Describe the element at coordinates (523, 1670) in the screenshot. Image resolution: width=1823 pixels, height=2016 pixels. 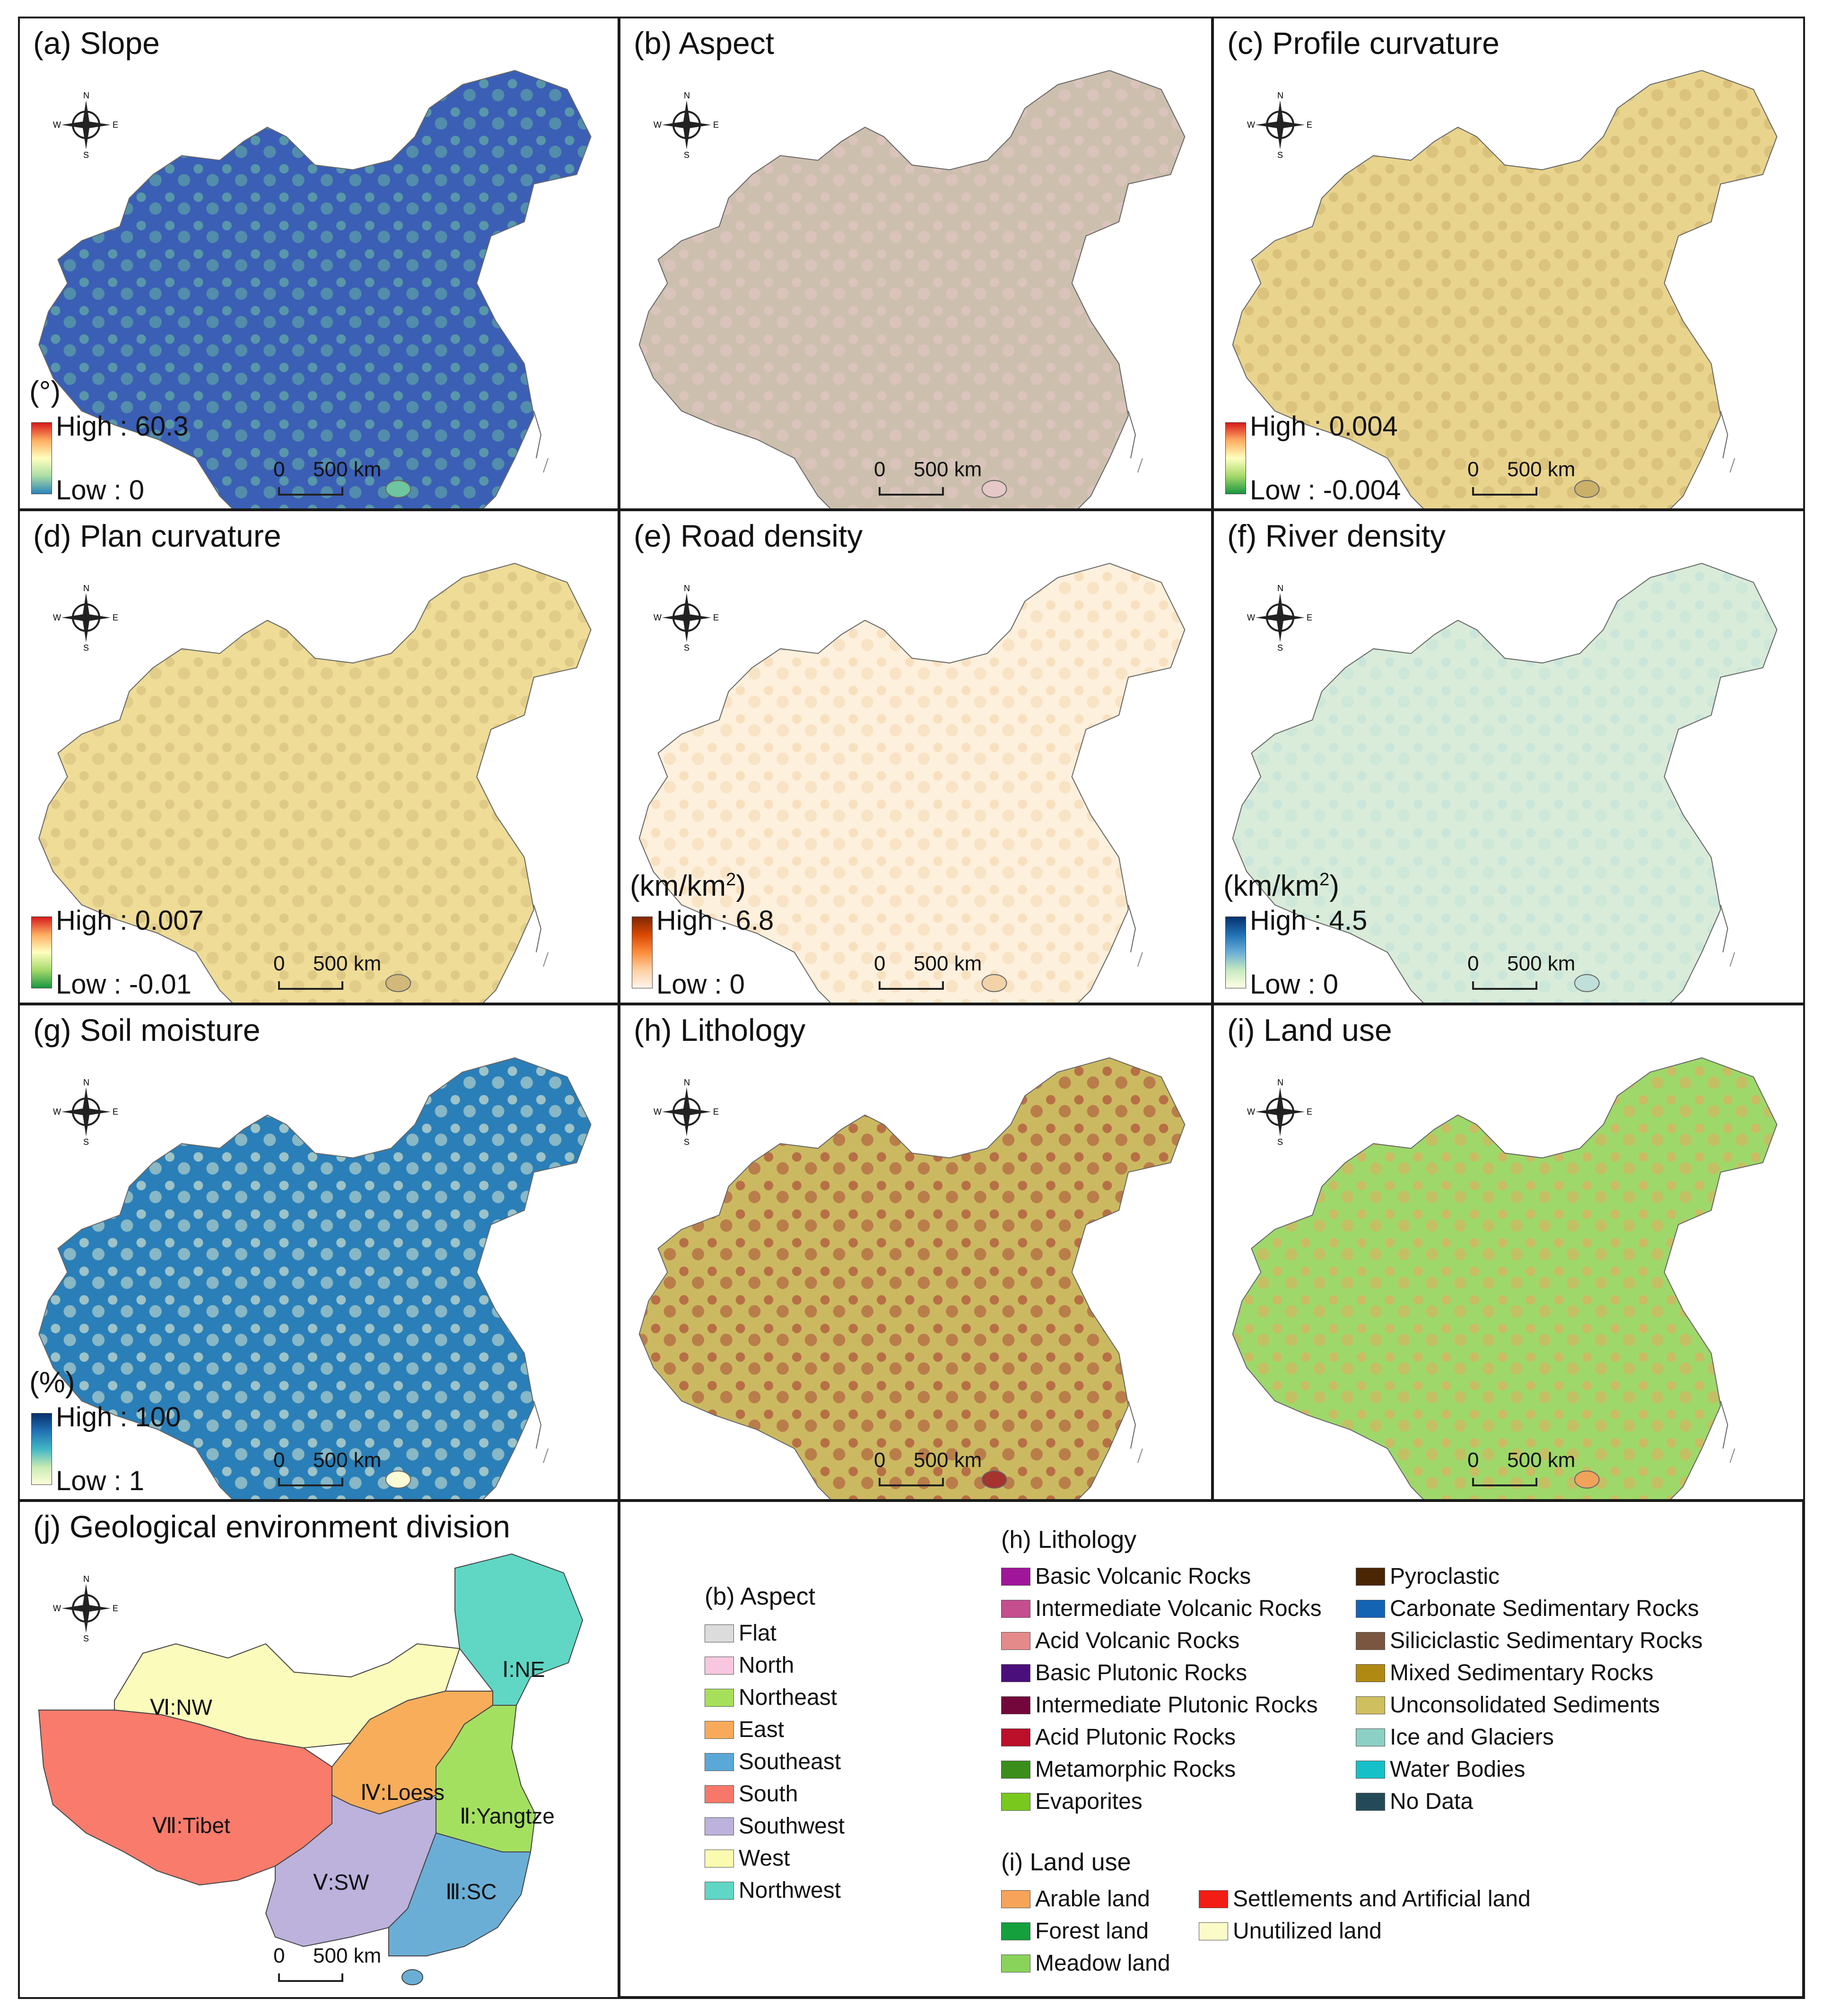
I see `label-ne: Ⅰ:NE` at that location.